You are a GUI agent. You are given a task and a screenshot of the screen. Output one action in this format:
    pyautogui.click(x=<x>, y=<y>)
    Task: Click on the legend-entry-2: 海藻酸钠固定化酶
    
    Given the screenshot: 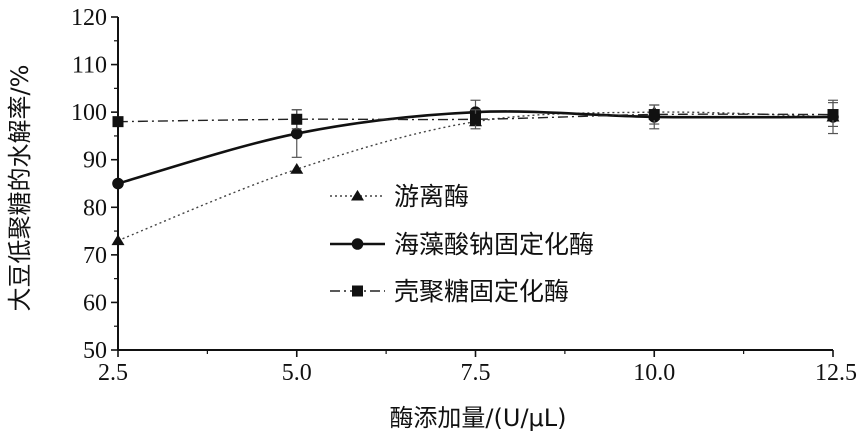 What is the action you would take?
    pyautogui.click(x=462, y=244)
    